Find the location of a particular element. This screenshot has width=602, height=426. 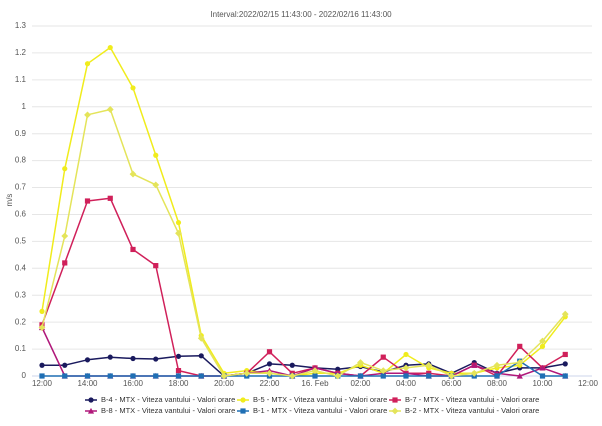

x-tick-label: 04:00 is located at coordinates (406, 383).